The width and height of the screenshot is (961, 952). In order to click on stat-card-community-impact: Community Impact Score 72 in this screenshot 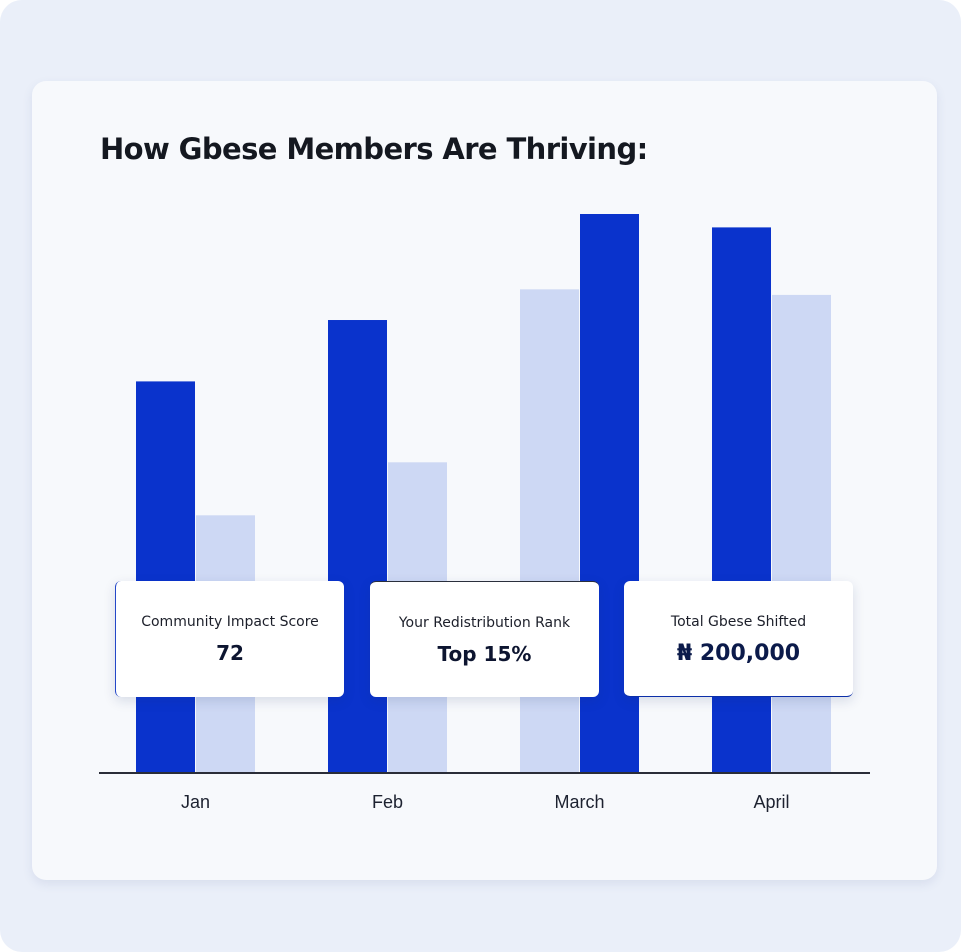, I will do `click(229, 639)`.